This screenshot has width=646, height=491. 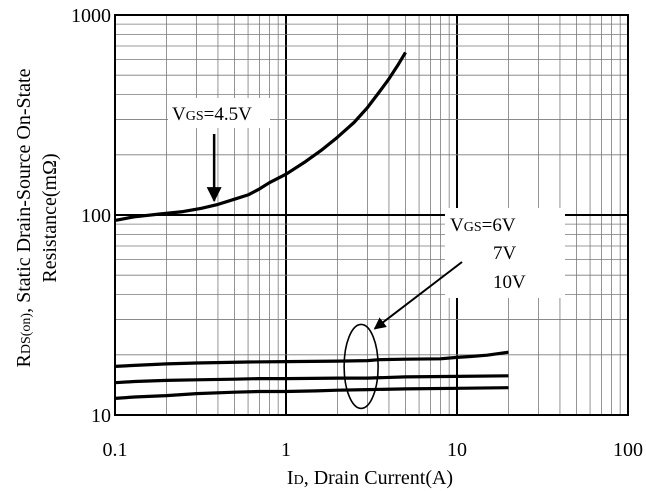 I want to click on x-tick-label: 100, so click(x=628, y=450).